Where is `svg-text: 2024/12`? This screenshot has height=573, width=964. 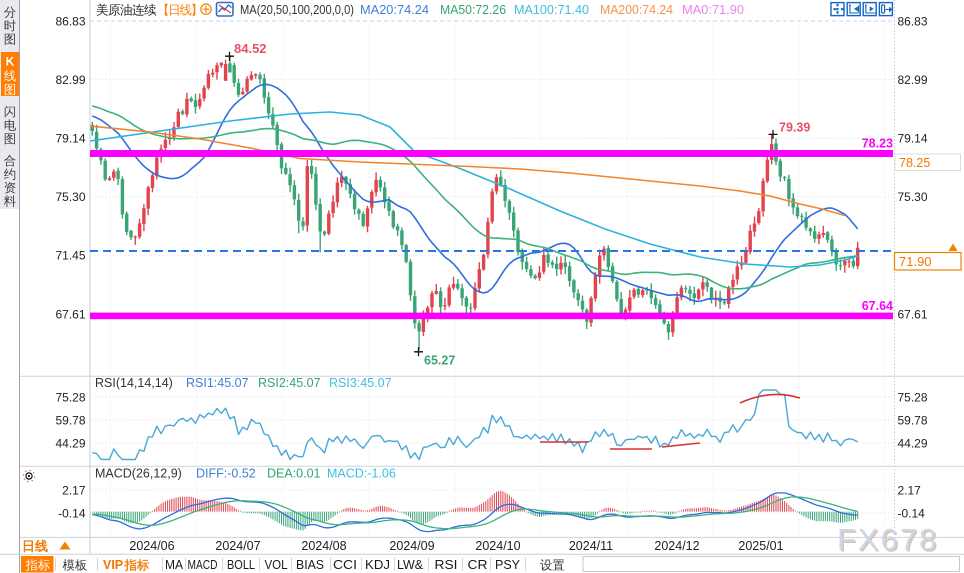
svg-text: 2024/12 is located at coordinates (676, 546).